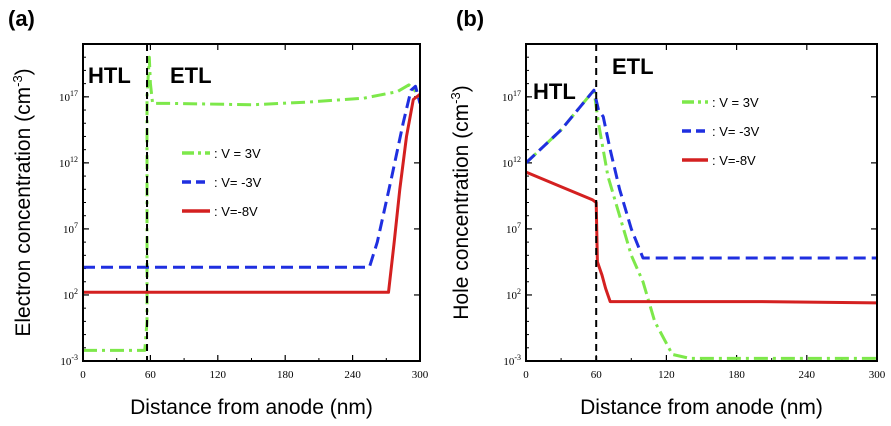  Describe the element at coordinates (470, 18) in the screenshot. I see `panel-label: (b)` at that location.